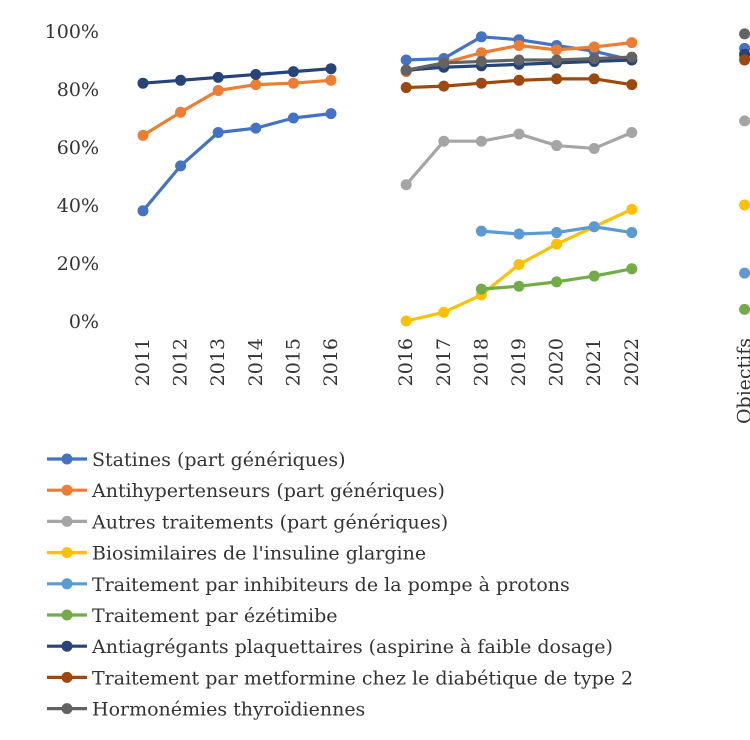 This screenshot has width=750, height=740. Describe the element at coordinates (228, 710) in the screenshot. I see `legend-label: Hormonémies thyroïdiennes` at that location.